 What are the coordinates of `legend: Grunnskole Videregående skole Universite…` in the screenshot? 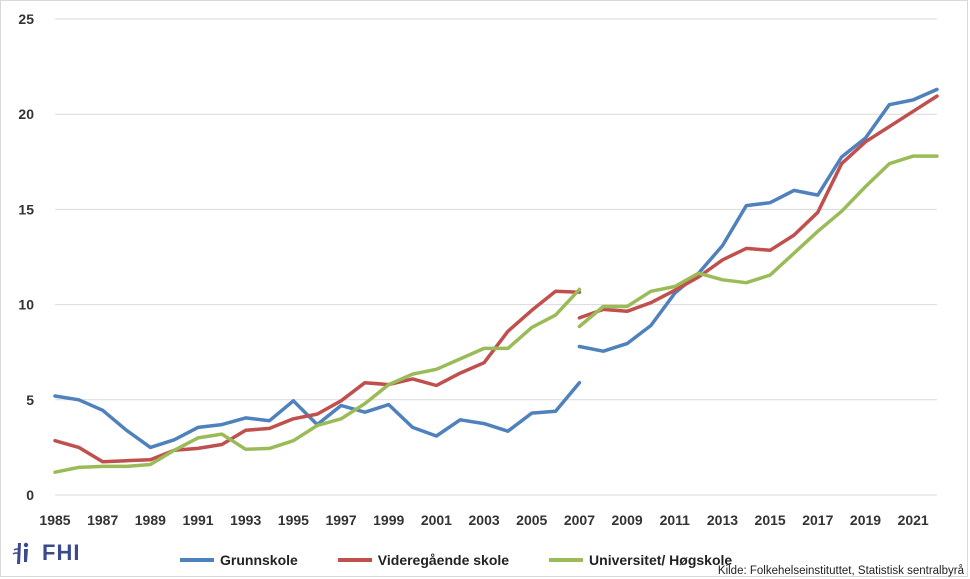 It's located at (476, 560).